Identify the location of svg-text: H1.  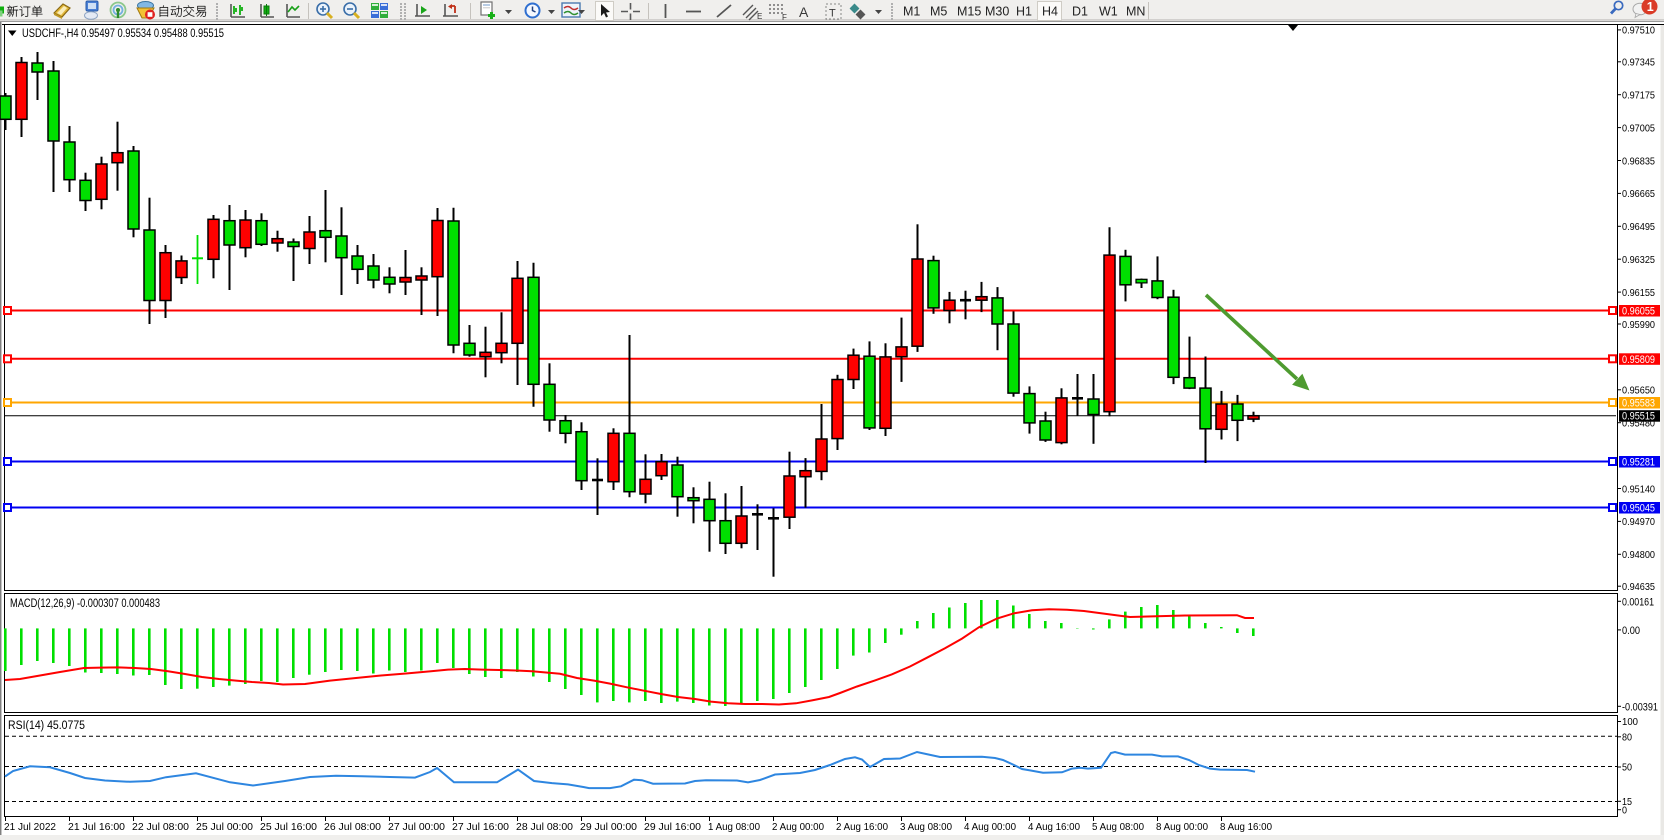
(1024, 12).